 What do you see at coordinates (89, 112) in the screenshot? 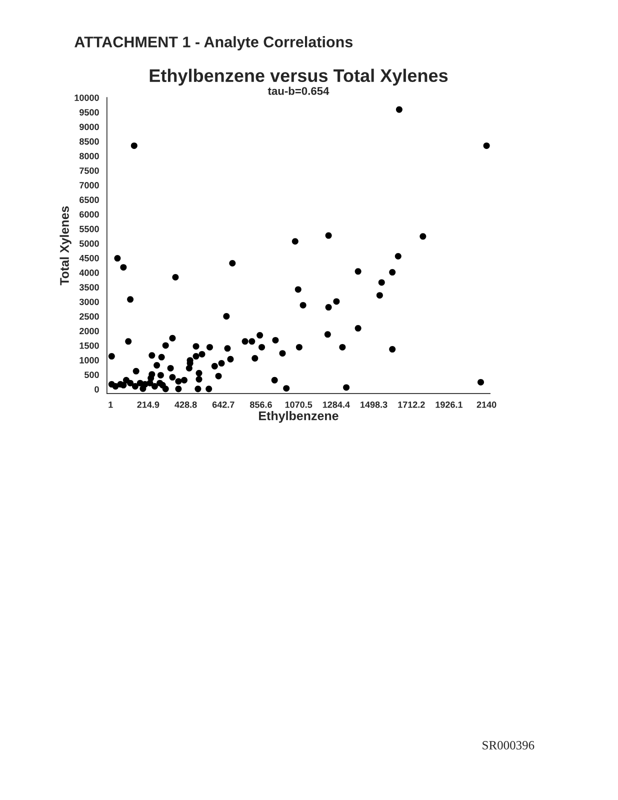
I see `y-tick-label: 9500` at bounding box center [89, 112].